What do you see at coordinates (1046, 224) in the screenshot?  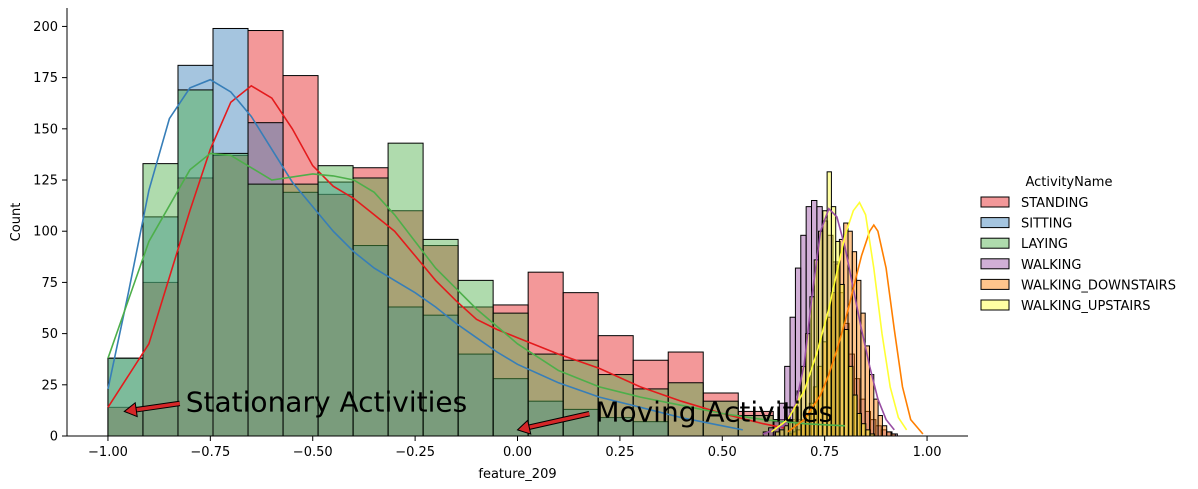 I see `legend-entry: SITTING` at bounding box center [1046, 224].